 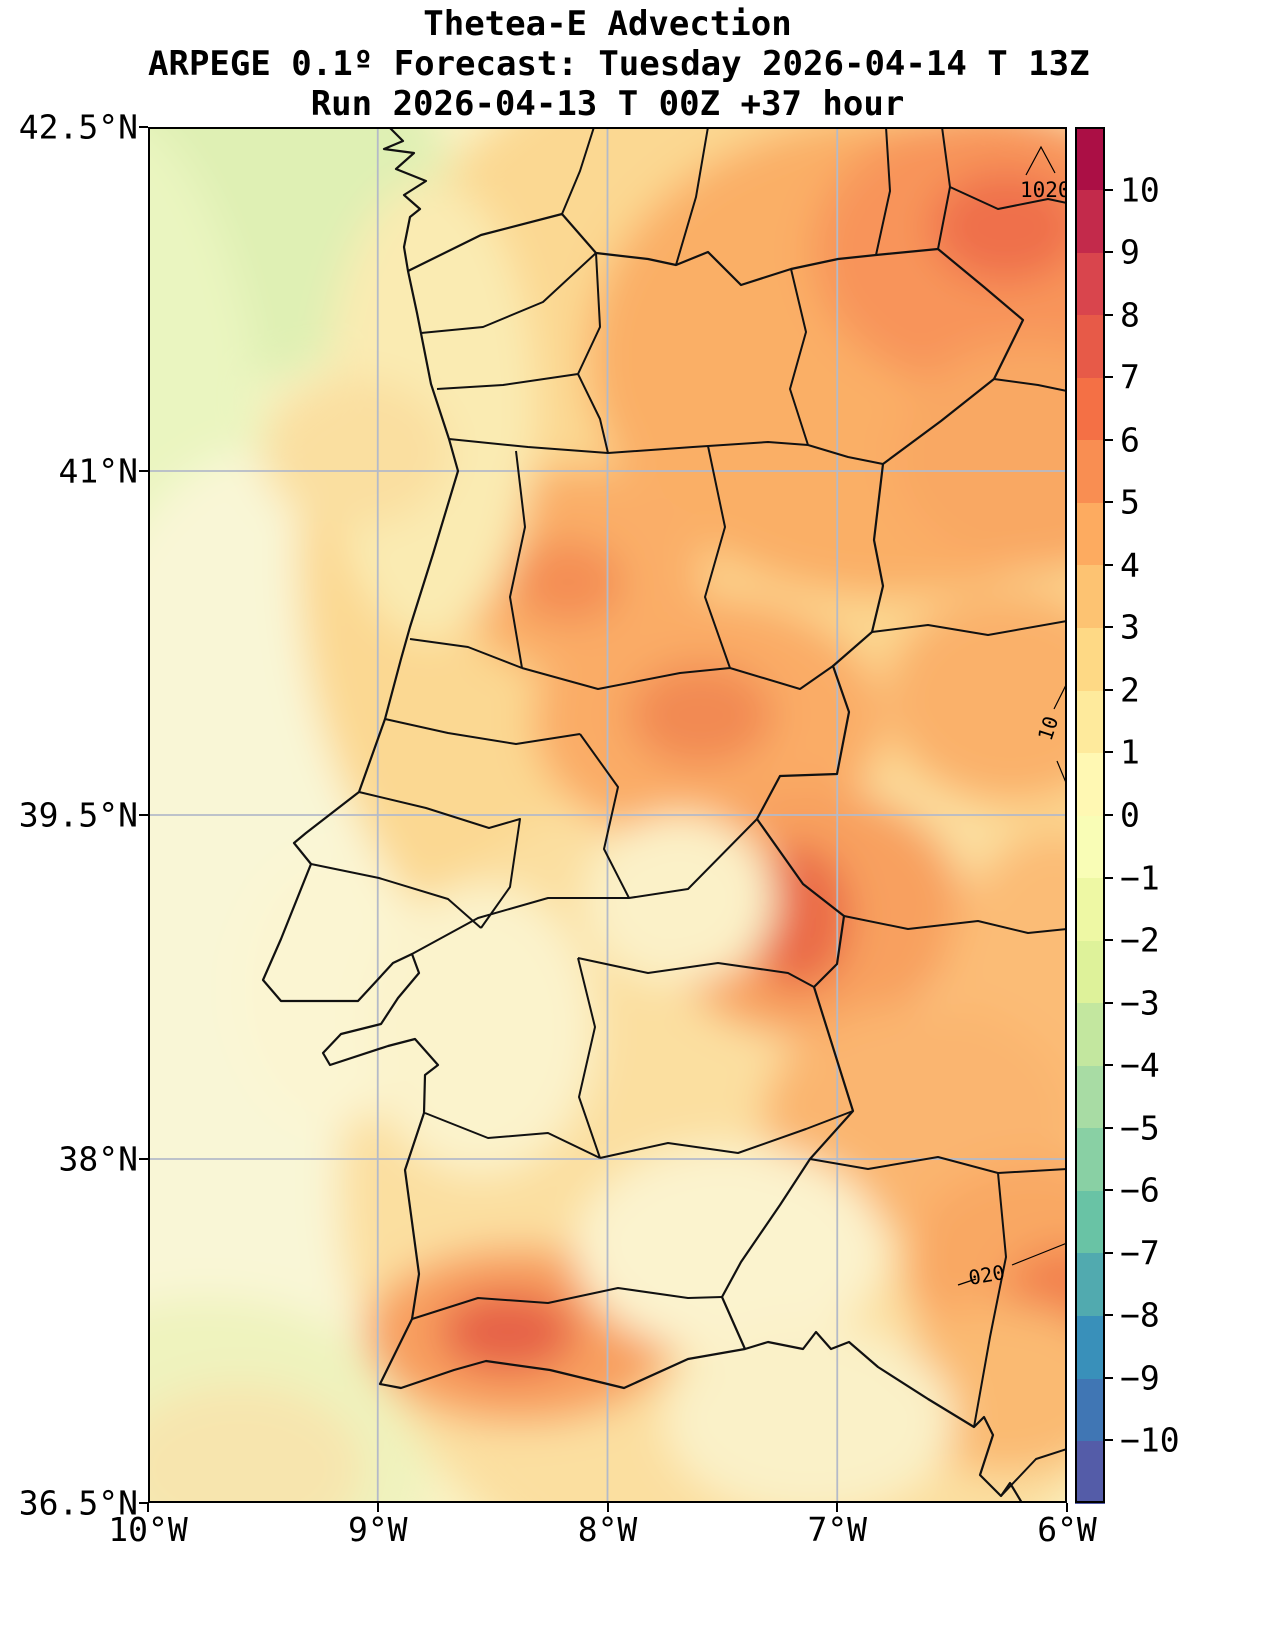 What do you see at coordinates (1140, 1378) in the screenshot?
I see `colorbar-tick-label: −9` at bounding box center [1140, 1378].